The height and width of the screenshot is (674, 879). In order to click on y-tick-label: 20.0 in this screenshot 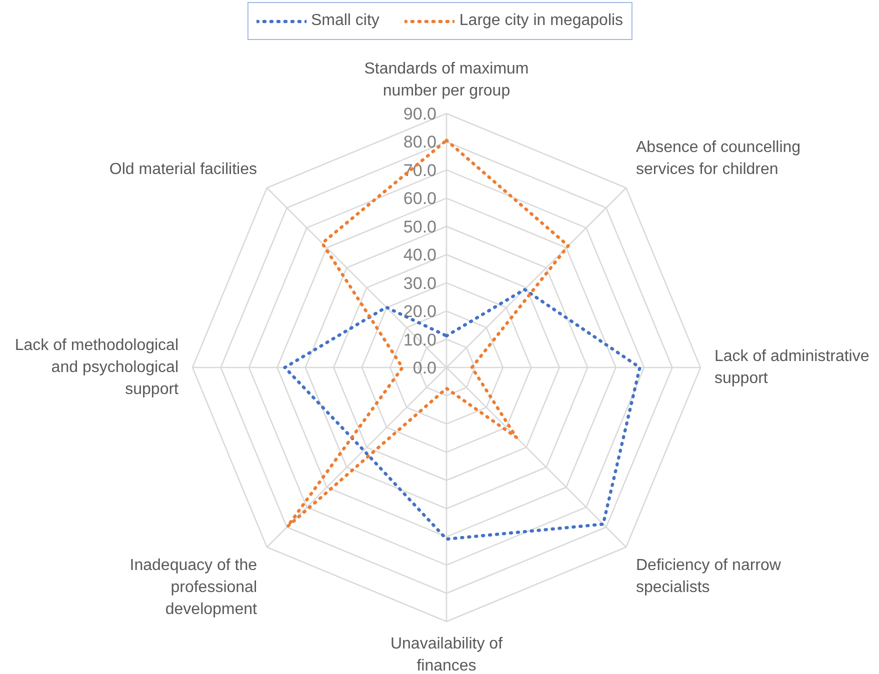, I will do `click(420, 312)`.